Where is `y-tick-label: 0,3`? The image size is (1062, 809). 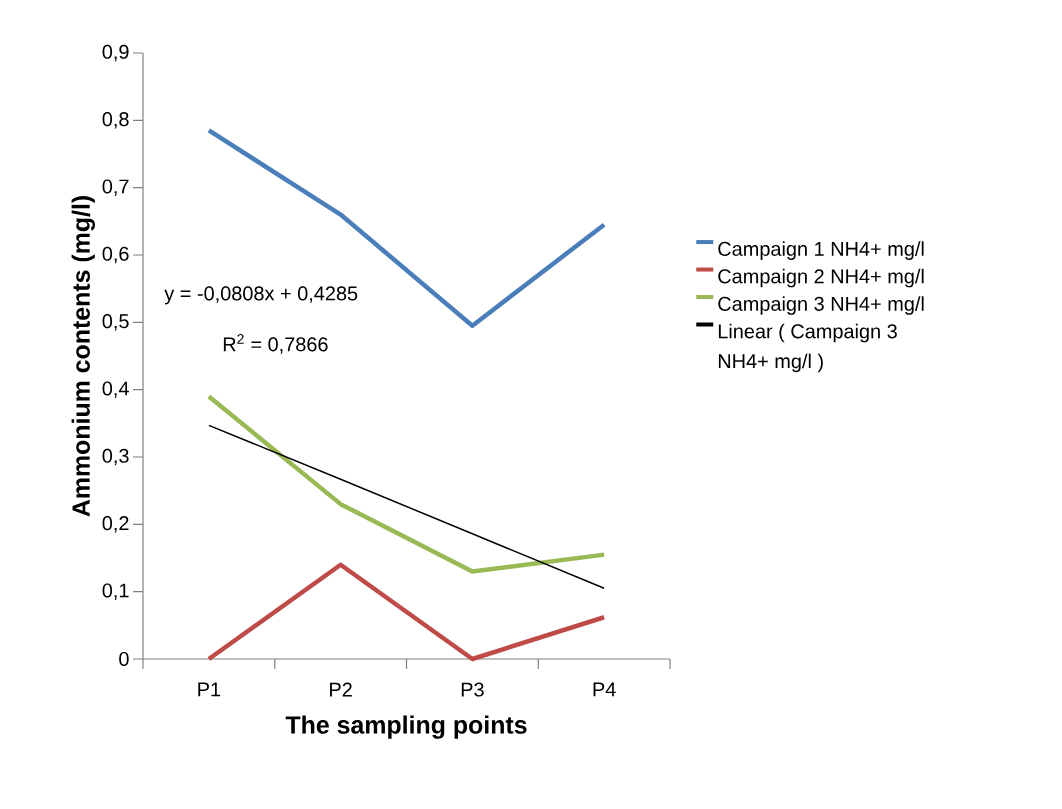 y-tick-label: 0,3 is located at coordinates (115, 457).